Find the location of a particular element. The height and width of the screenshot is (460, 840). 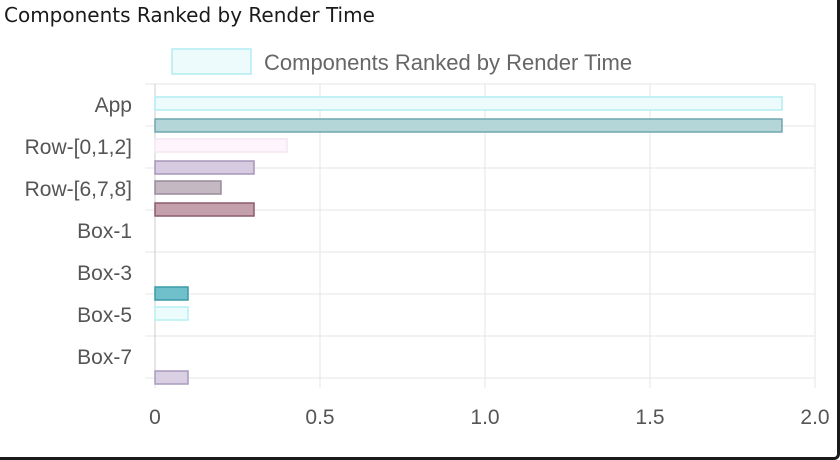

x-tick-label: 2.0 is located at coordinates (814, 417).